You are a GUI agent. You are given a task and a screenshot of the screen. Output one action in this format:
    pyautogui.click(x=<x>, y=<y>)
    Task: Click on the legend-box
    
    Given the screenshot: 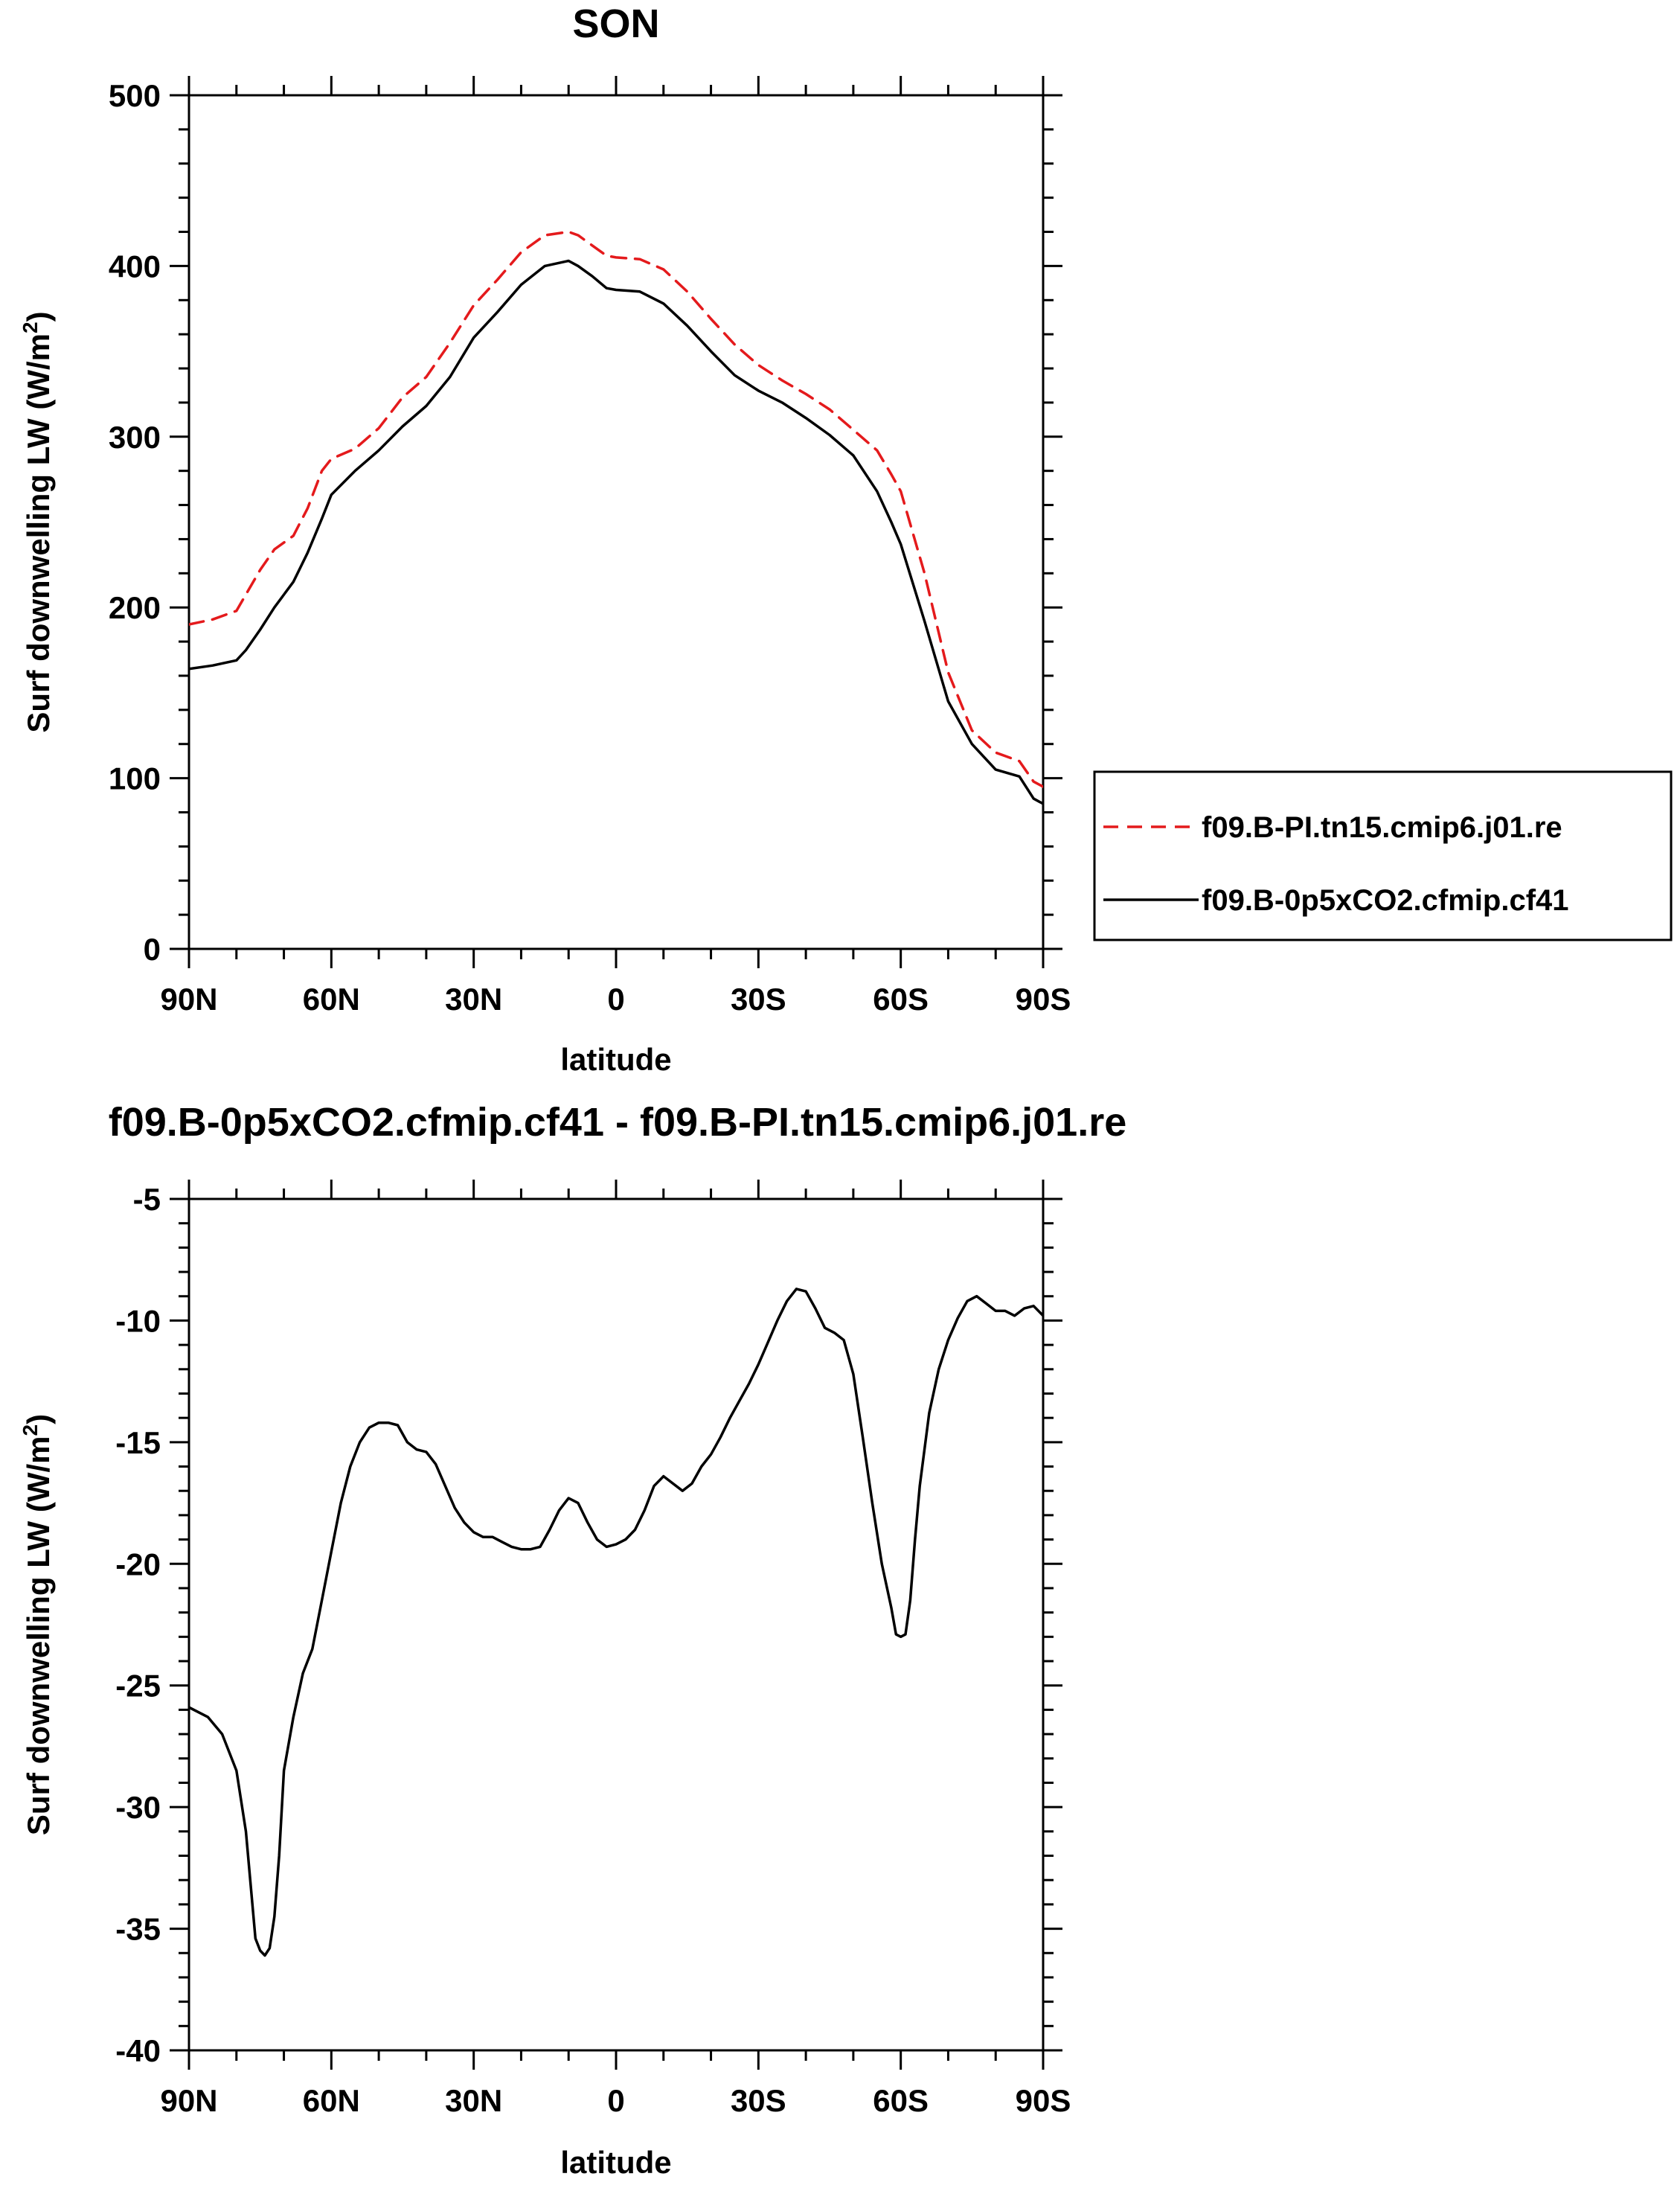 What is the action you would take?
    pyautogui.click(x=1383, y=855)
    